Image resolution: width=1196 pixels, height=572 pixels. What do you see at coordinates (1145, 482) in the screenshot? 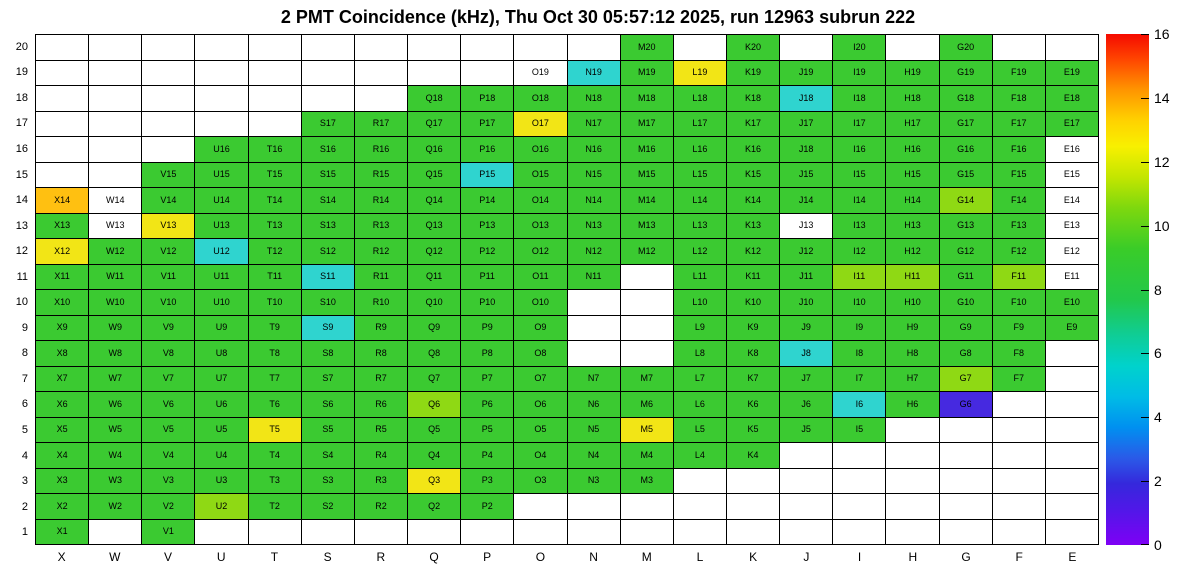
I see `colorbar-tick` at bounding box center [1145, 482].